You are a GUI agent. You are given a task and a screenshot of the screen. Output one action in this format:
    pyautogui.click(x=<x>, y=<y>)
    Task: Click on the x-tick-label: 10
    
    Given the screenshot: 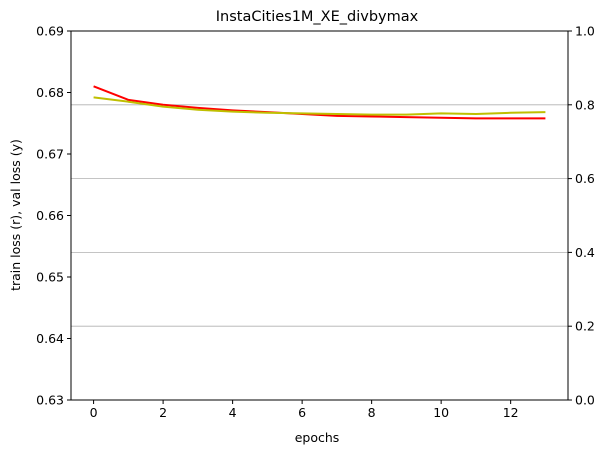 What is the action you would take?
    pyautogui.click(x=441, y=412)
    